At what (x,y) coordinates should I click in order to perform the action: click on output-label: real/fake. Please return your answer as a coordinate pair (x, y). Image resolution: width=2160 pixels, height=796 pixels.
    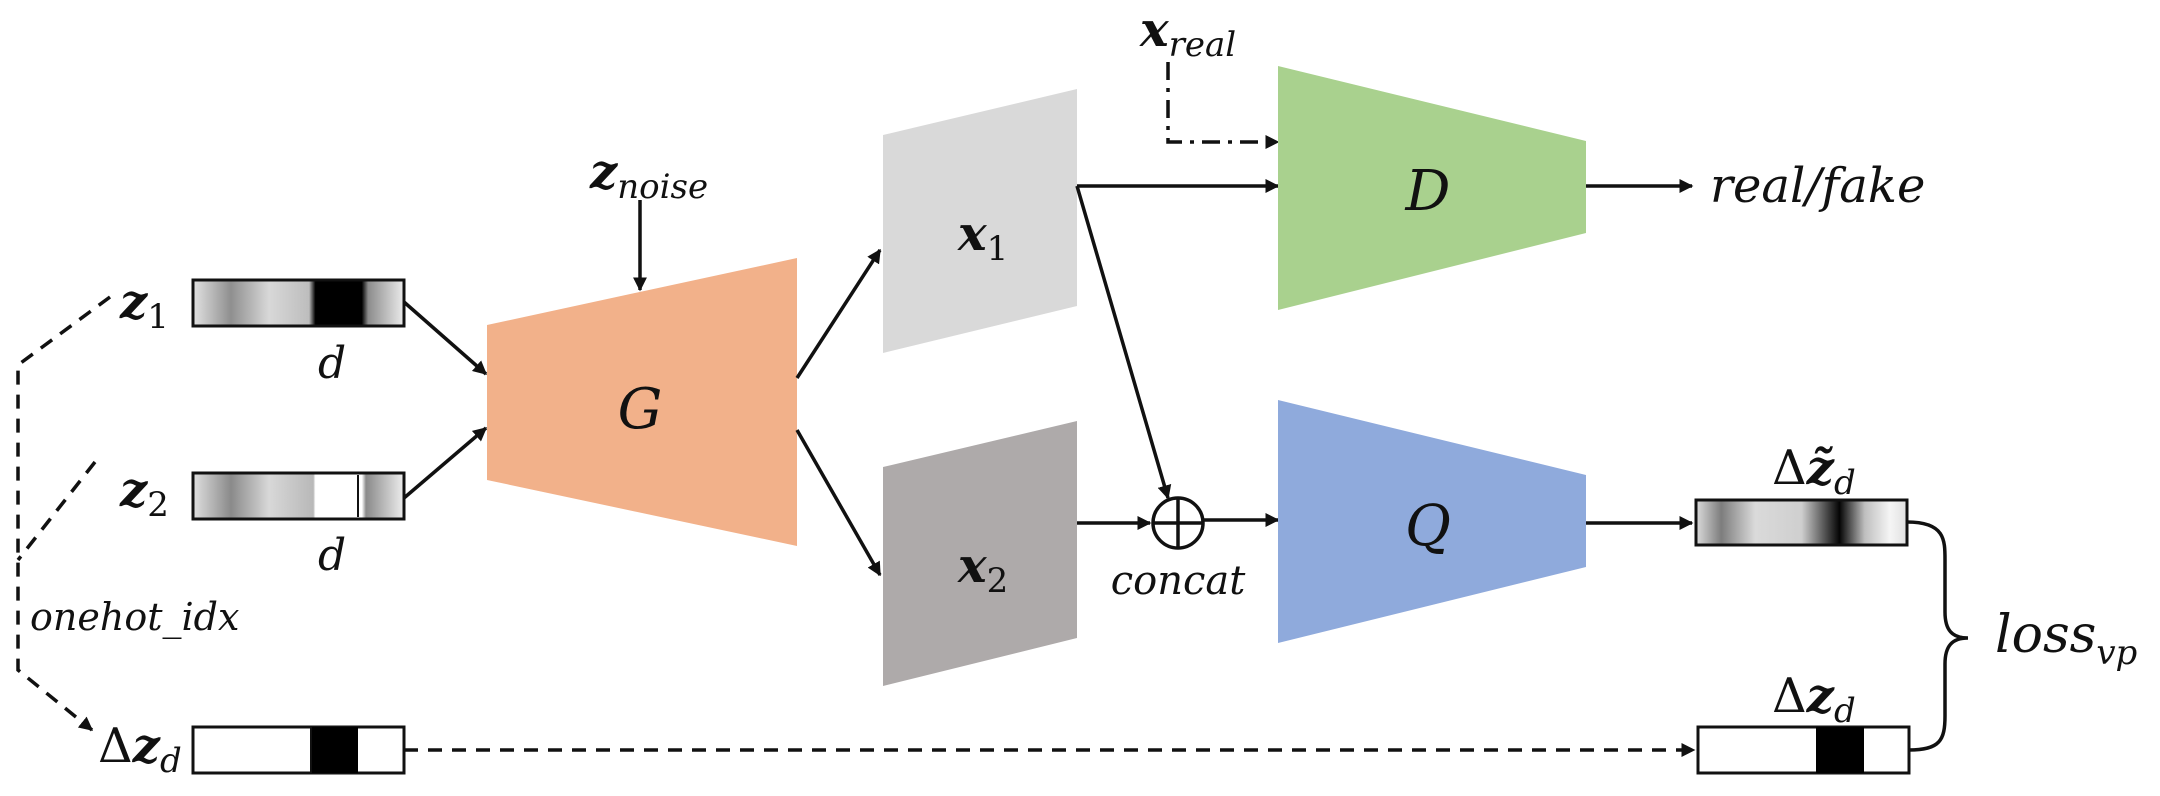
    Looking at the image, I should click on (1817, 186).